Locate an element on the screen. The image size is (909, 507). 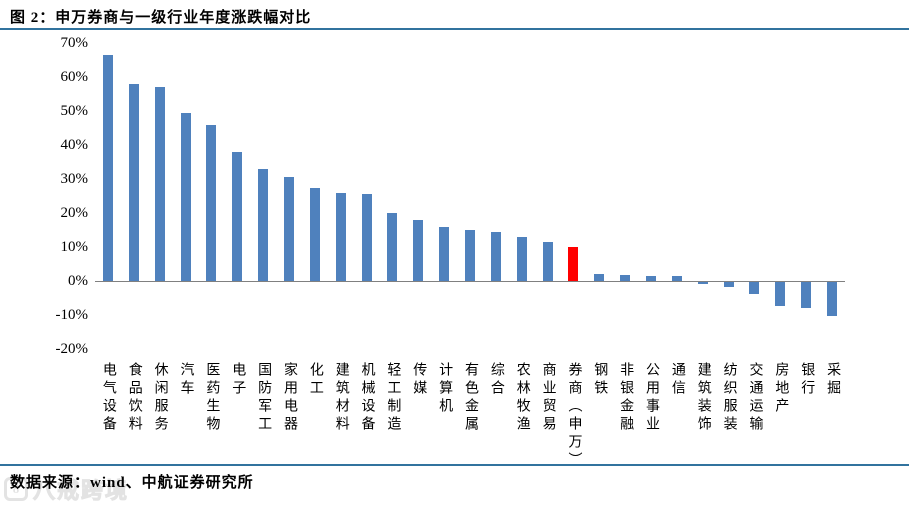
y-axis-tick-label: -10% is located at coordinates (72, 315).